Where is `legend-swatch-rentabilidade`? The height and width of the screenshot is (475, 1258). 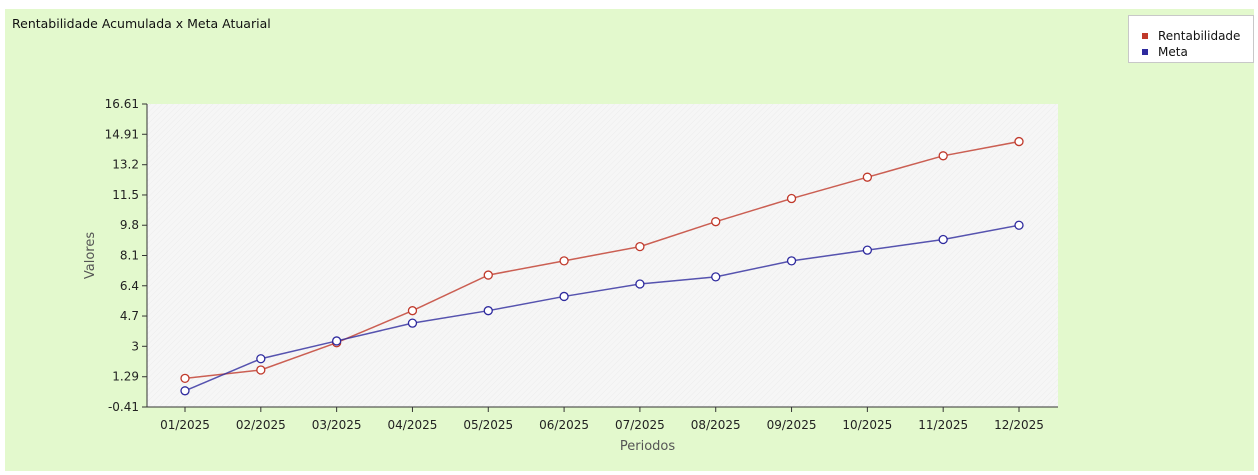 legend-swatch-rentabilidade is located at coordinates (1145, 36).